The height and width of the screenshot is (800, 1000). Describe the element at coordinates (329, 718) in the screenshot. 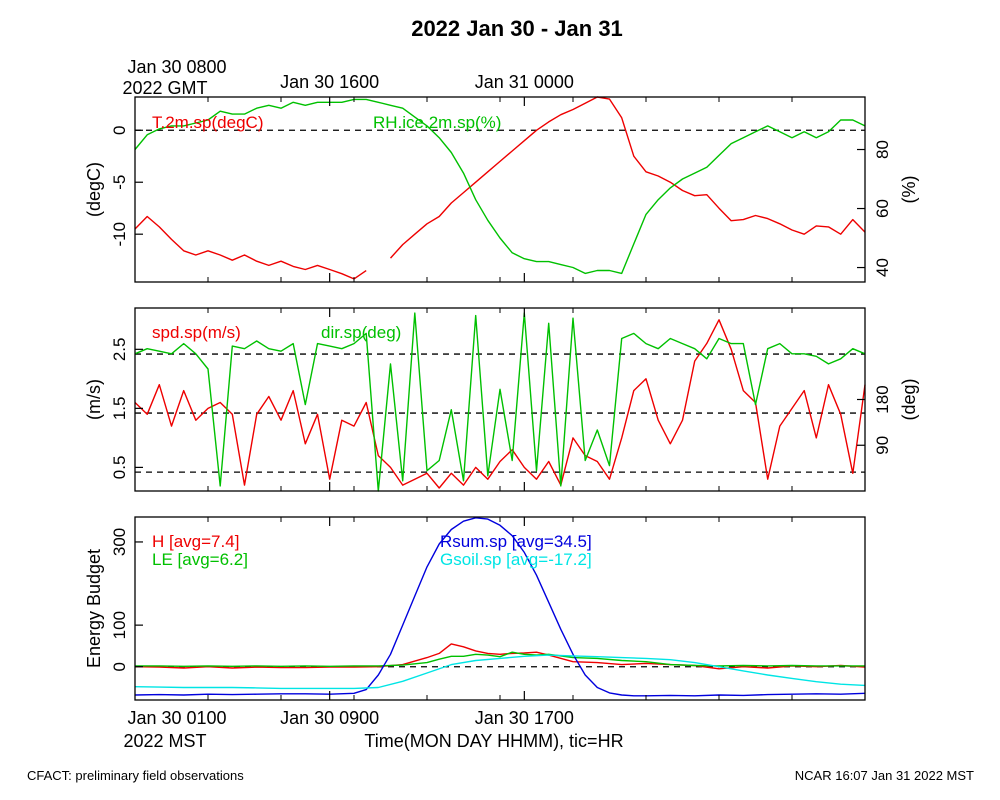

I see `bottom-axis-label: Jan 30 0900` at that location.